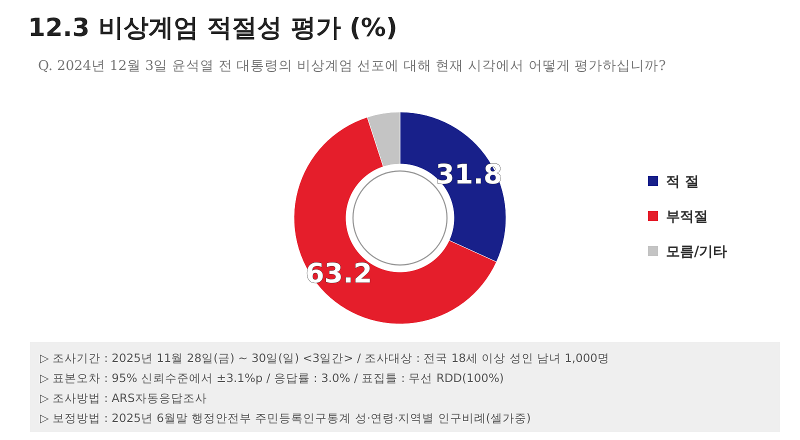 The width and height of the screenshot is (800, 440). Describe the element at coordinates (272, 378) in the screenshot. I see `text: ▷ 표본오차 : 95% 신뢰수준에서 ±3.1%p / 응답률 : 3.0% / 표집틀 : 무선 RDD(100%)` at that location.